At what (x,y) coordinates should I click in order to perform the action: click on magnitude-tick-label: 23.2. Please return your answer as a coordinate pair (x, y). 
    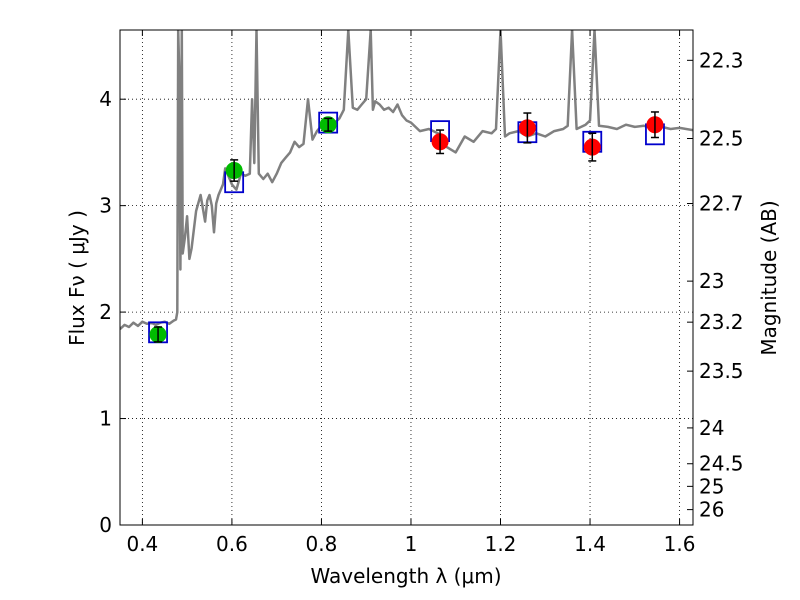
    Looking at the image, I should click on (721, 322).